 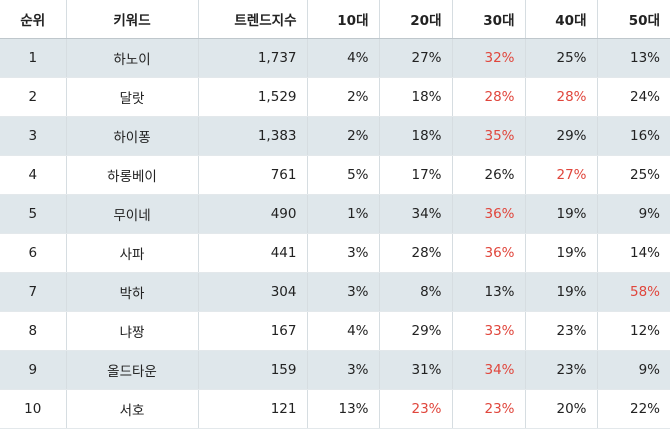 I want to click on table-row: 1 하노이 1,737 4% 27% 32% 25% 13%, so click(x=335, y=58).